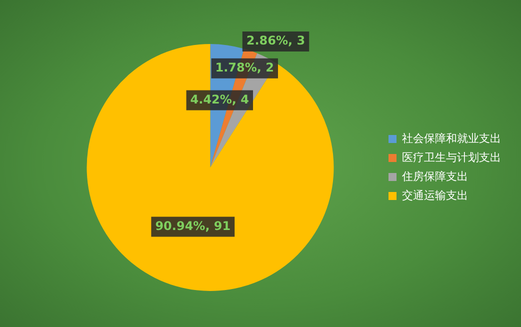 The image size is (521, 327). Describe the element at coordinates (220, 99) in the screenshot. I see `data-label: 4.42%, 4` at that location.